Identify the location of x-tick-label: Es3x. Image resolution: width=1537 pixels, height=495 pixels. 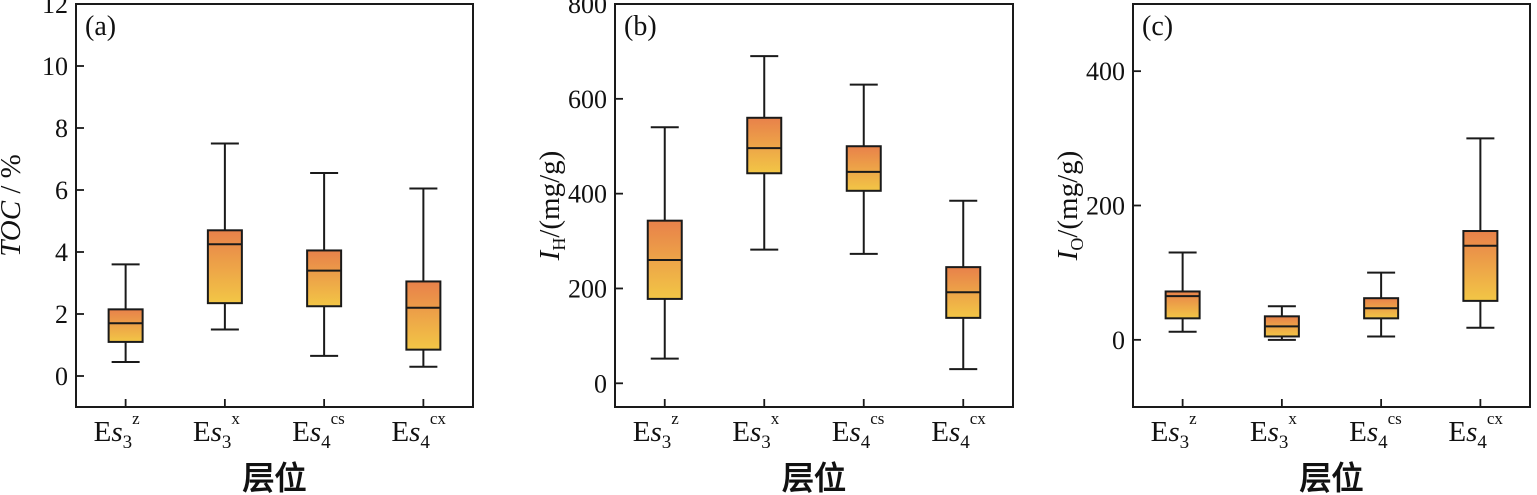
(756, 431).